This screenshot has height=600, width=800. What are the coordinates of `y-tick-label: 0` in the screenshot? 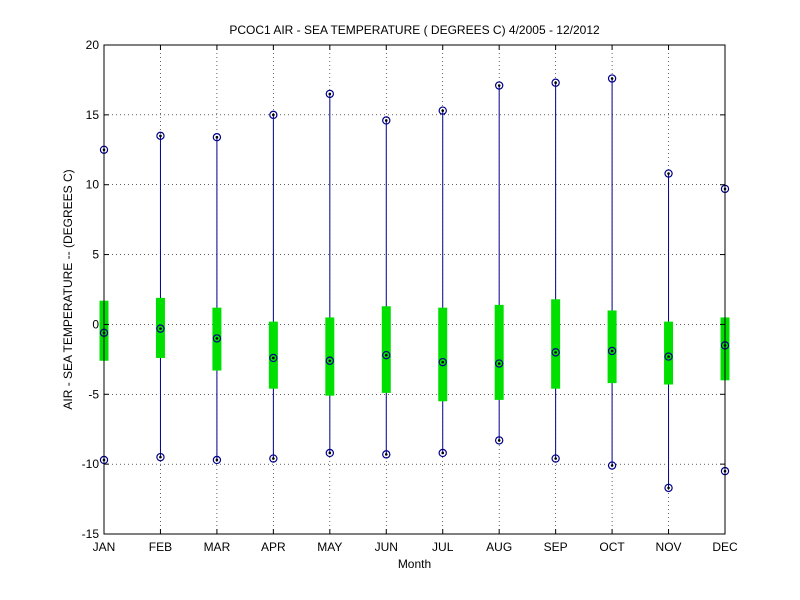 It's located at (95, 324).